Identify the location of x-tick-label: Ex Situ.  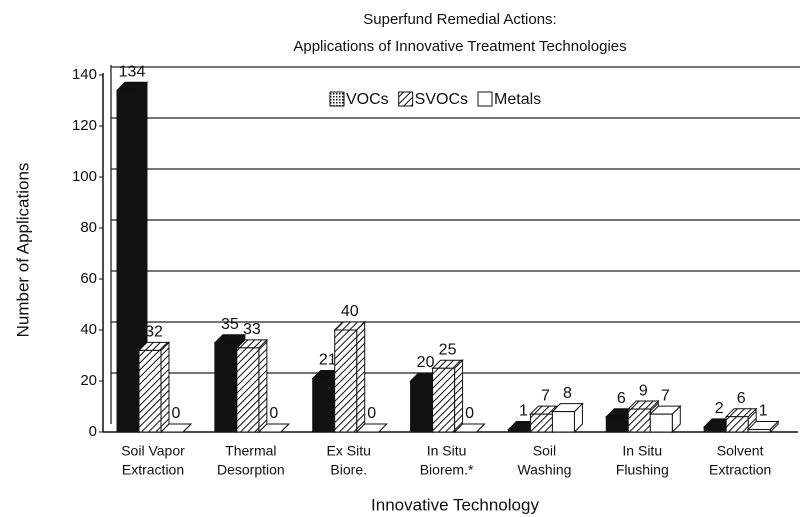
(349, 451).